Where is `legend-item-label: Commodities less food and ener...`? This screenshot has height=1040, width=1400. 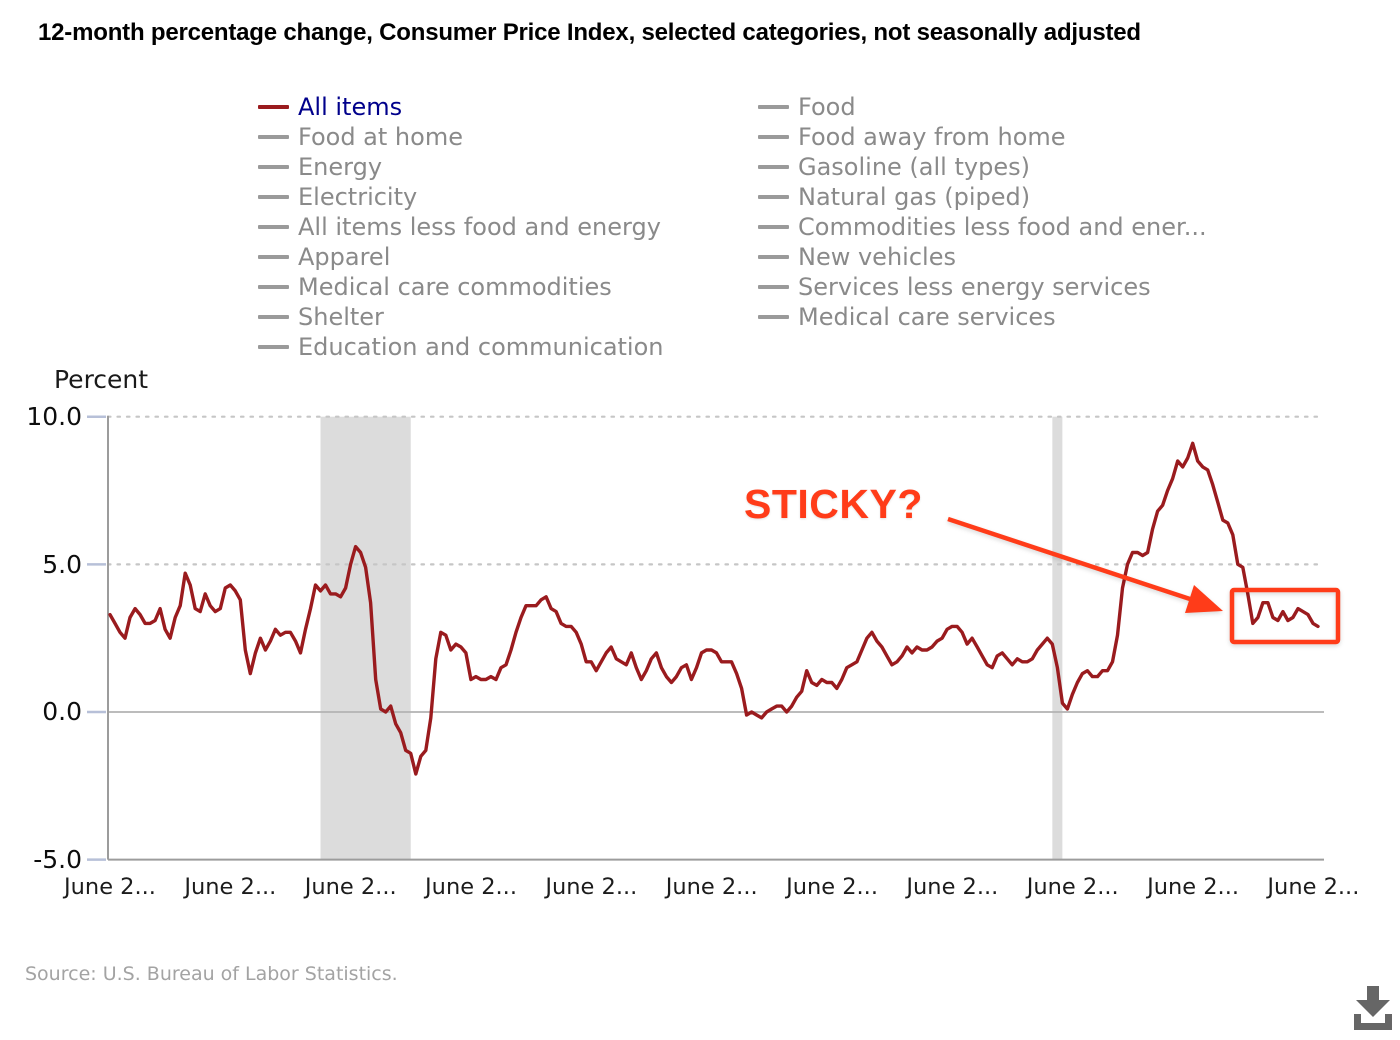
legend-item-label: Commodities less food and ener... is located at coordinates (1002, 227).